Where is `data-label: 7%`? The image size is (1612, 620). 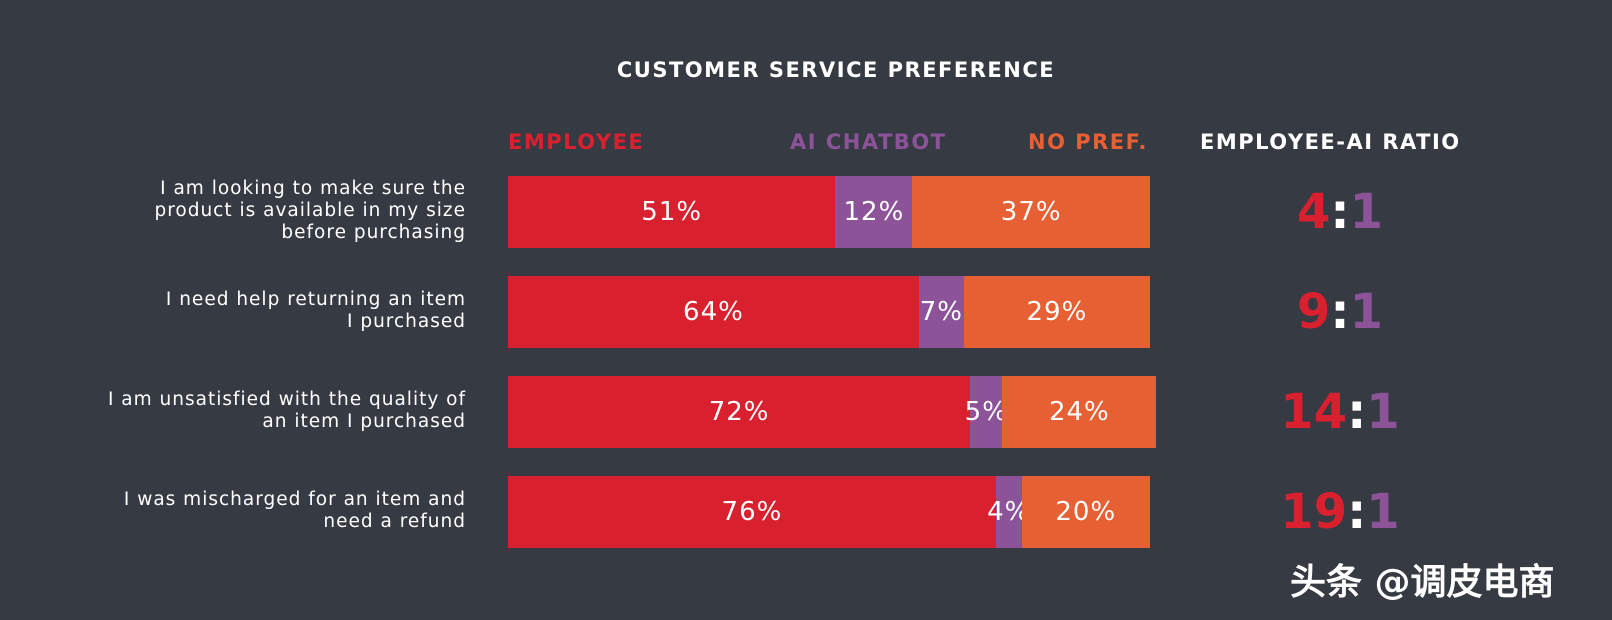 data-label: 7% is located at coordinates (941, 312).